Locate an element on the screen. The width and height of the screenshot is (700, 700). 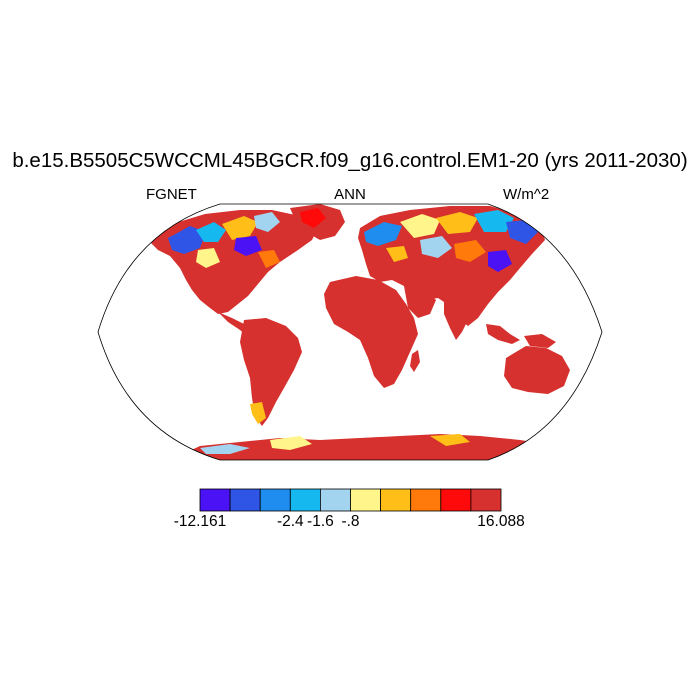
new-guinea is located at coordinates (540, 341).